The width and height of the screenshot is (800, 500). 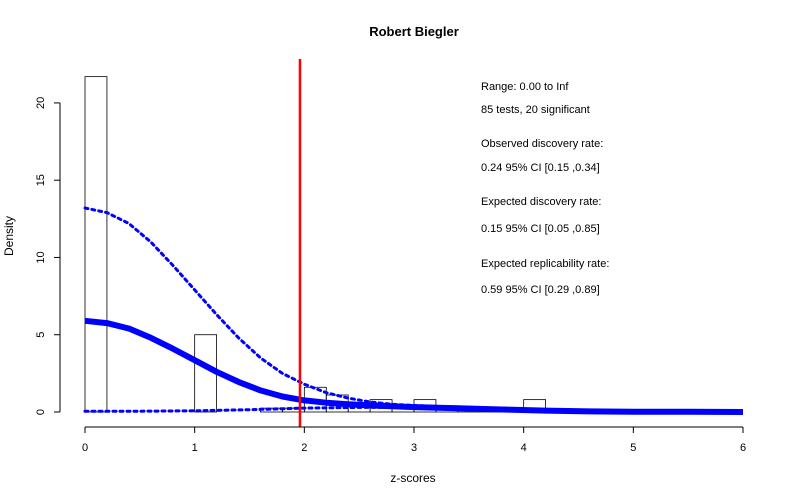 I want to click on annotation-line-6: Expected replicability rate:, so click(x=545, y=264).